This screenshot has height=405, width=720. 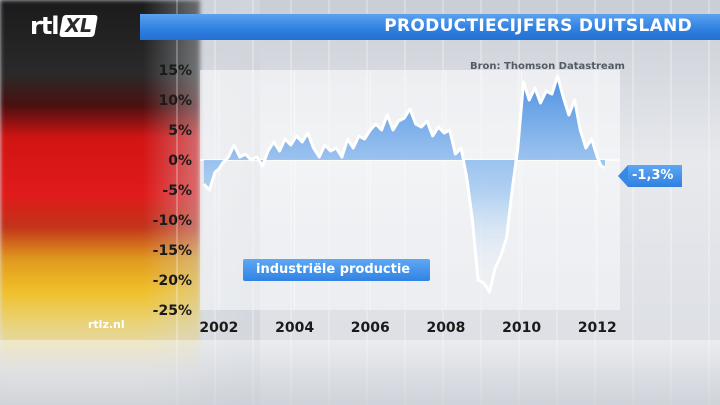 I want to click on value-tag, so click(x=655, y=176).